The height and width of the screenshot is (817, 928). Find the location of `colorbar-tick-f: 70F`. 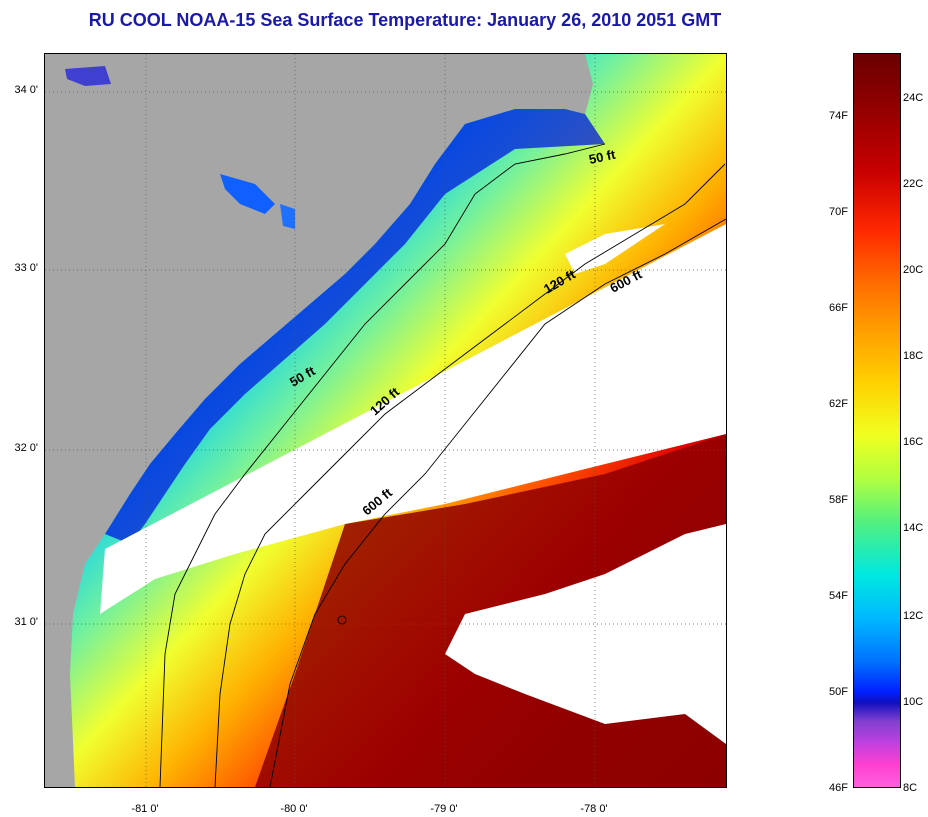

colorbar-tick-f: 70F is located at coordinates (838, 212).